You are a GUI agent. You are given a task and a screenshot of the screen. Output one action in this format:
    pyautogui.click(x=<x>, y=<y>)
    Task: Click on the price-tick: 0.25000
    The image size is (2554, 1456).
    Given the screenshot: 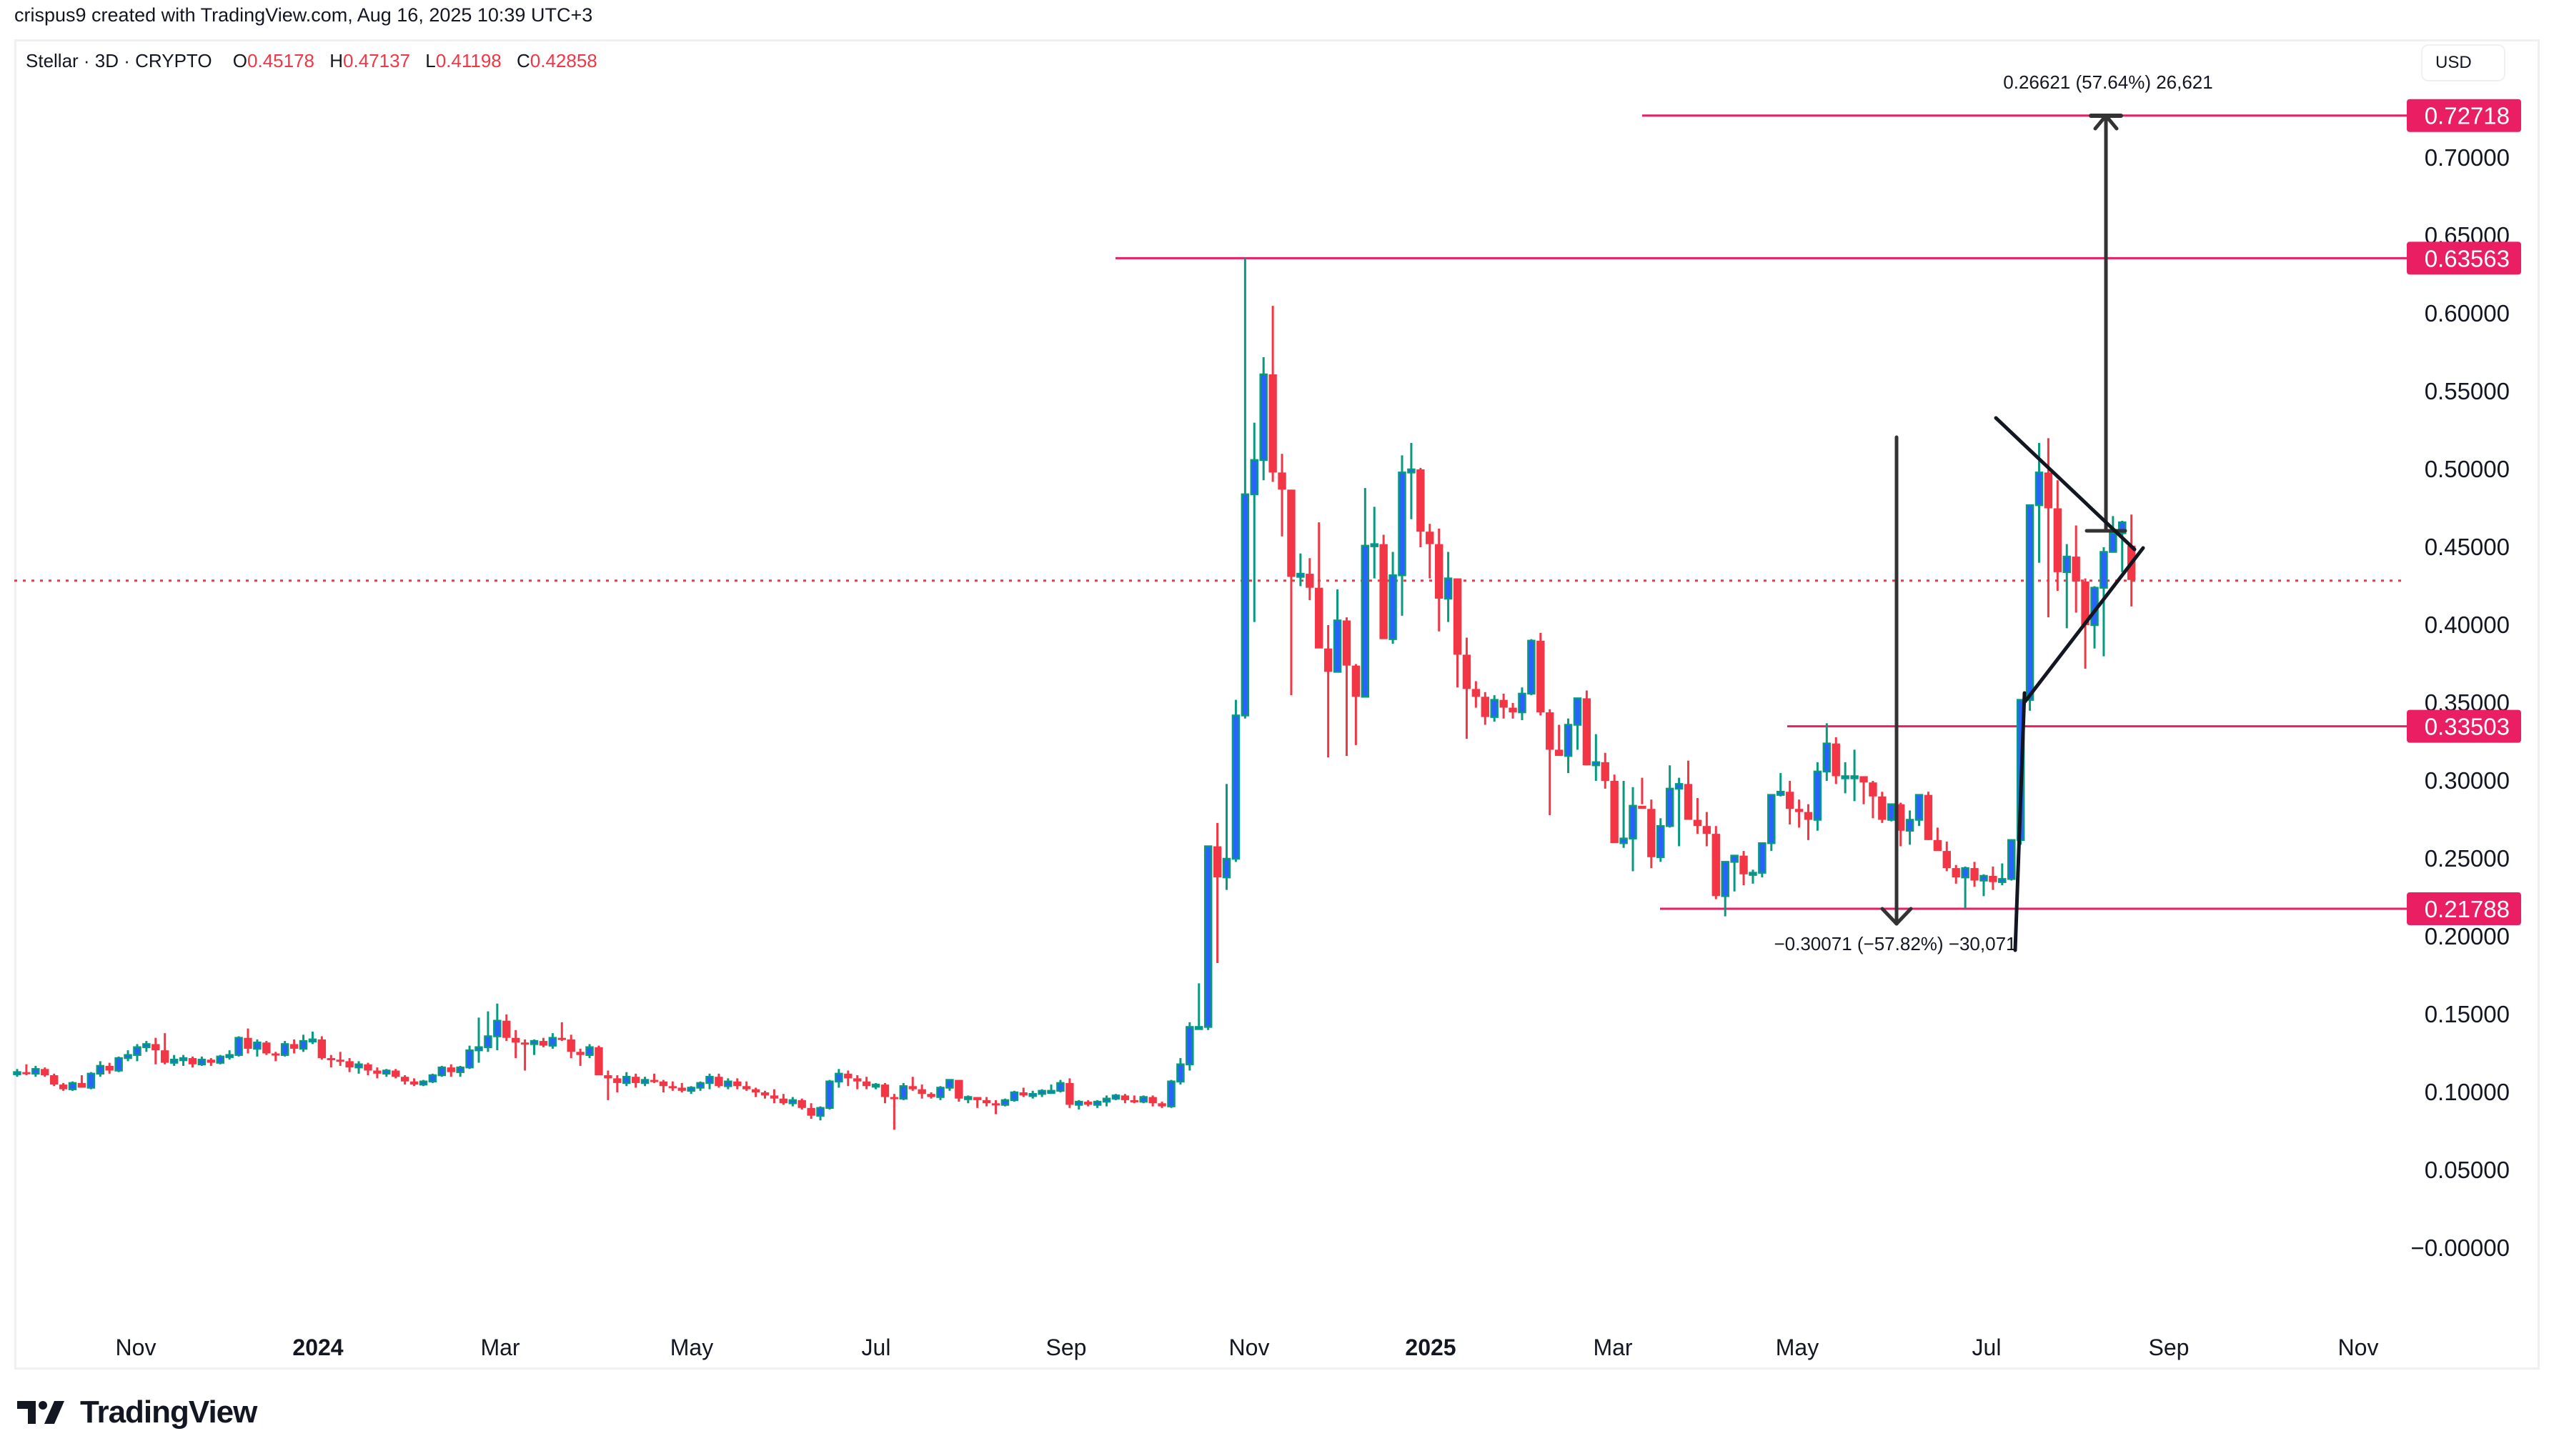 What is the action you would take?
    pyautogui.click(x=2467, y=858)
    